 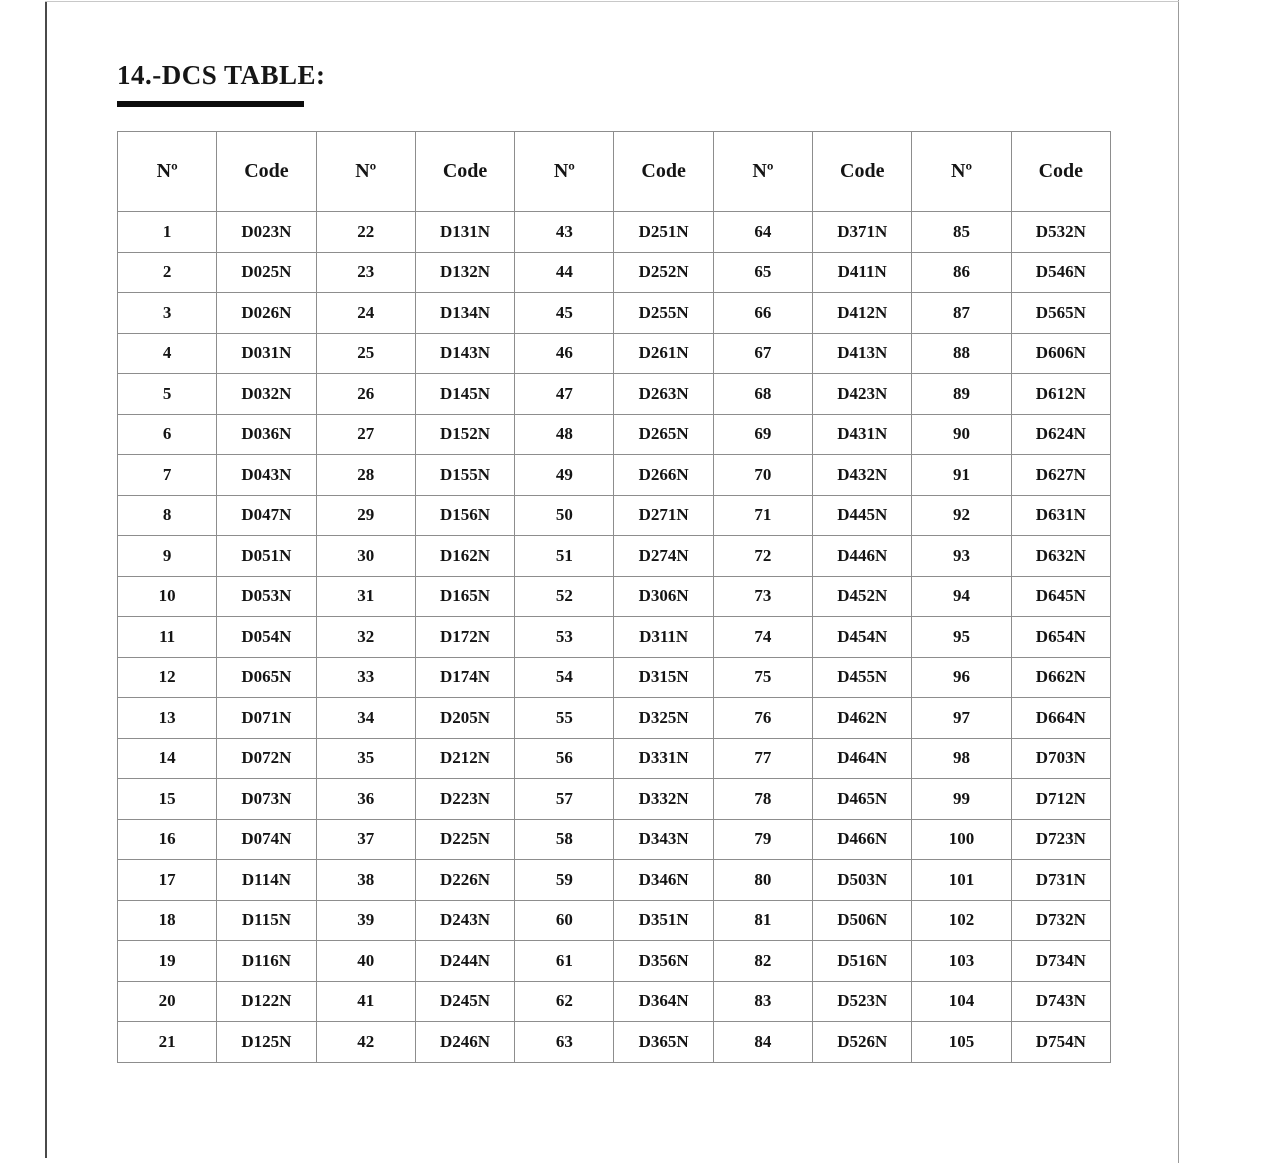 What do you see at coordinates (266, 394) in the screenshot?
I see `code-cell: D032N` at bounding box center [266, 394].